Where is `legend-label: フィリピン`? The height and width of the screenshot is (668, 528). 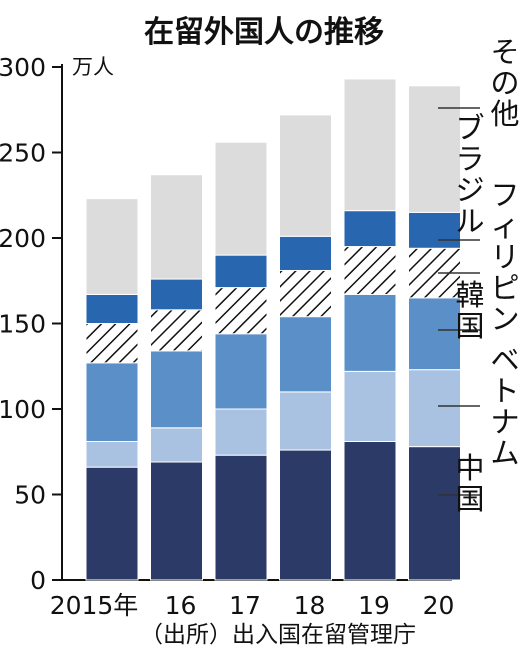
legend-label: フィリピン is located at coordinates (504, 257).